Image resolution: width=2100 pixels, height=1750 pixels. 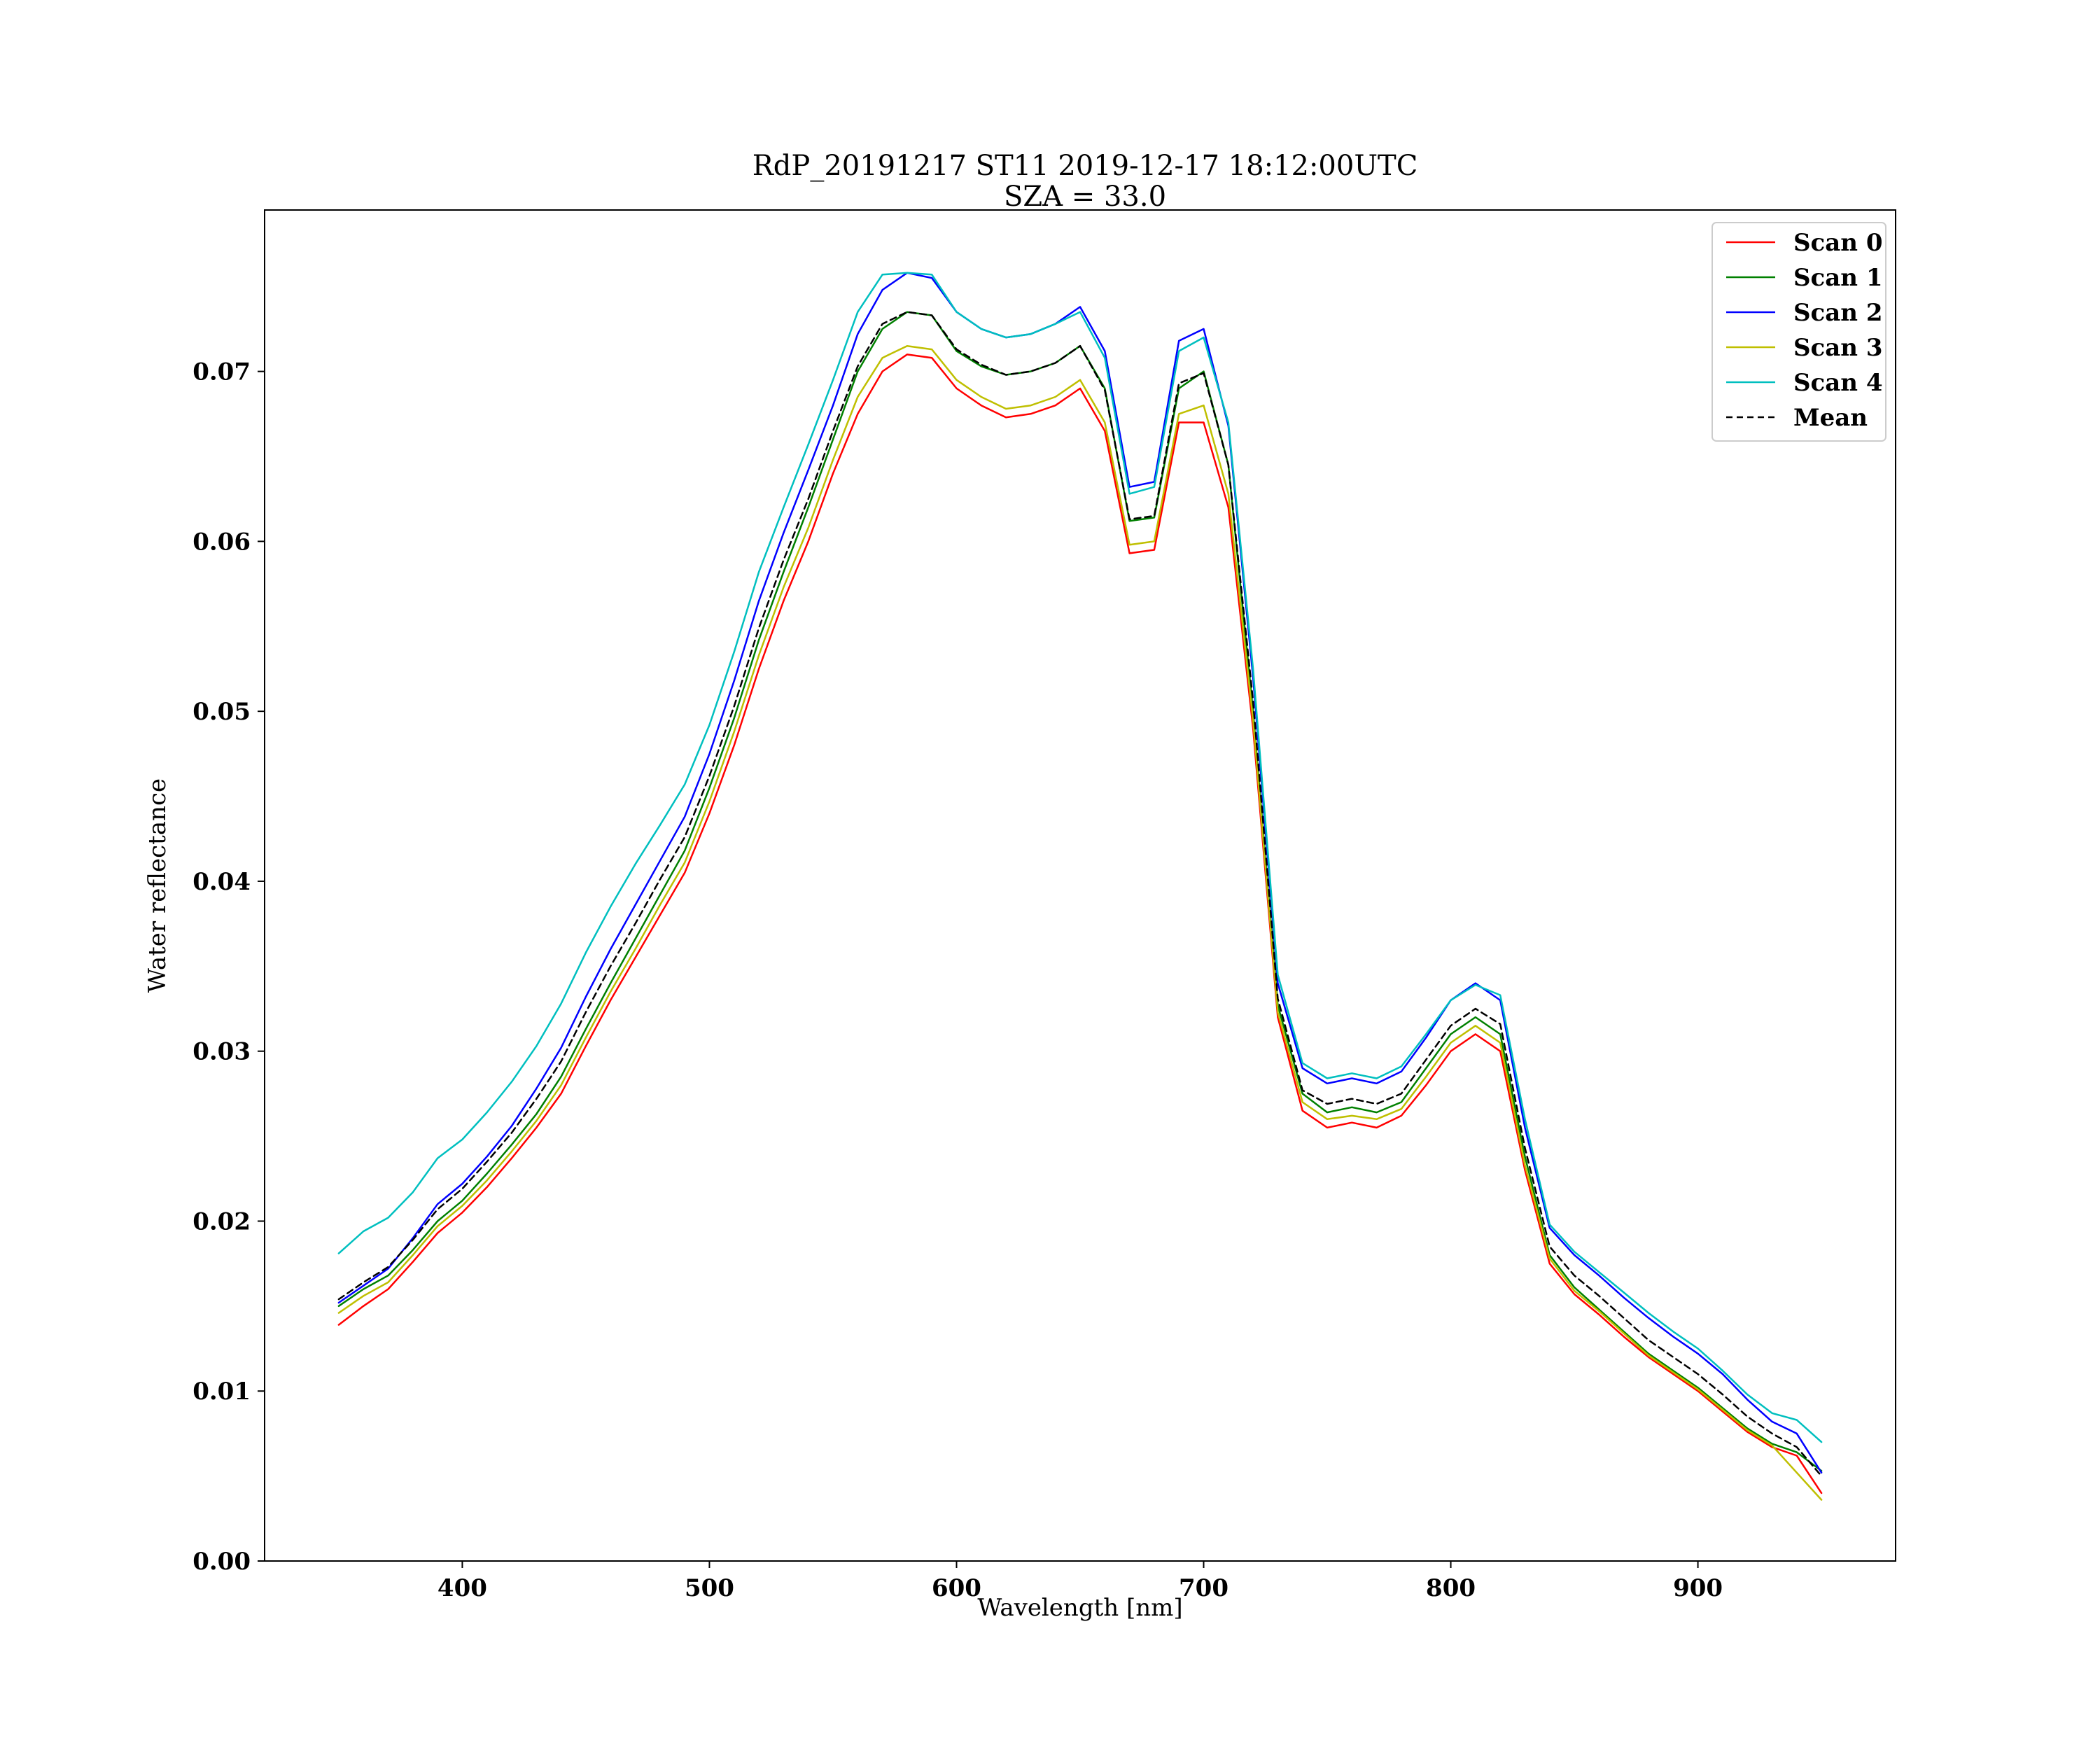 What do you see at coordinates (1085, 166) in the screenshot?
I see `chart-title: RdP_20191217 ST11 2019-12-17 18:12:00UTC` at bounding box center [1085, 166].